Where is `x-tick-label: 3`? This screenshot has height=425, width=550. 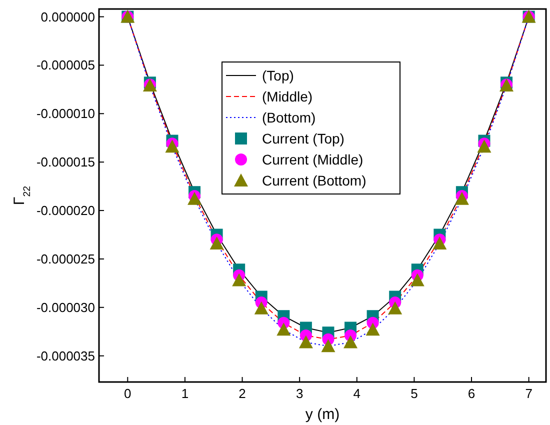 x-tick-label: 3 is located at coordinates (300, 393).